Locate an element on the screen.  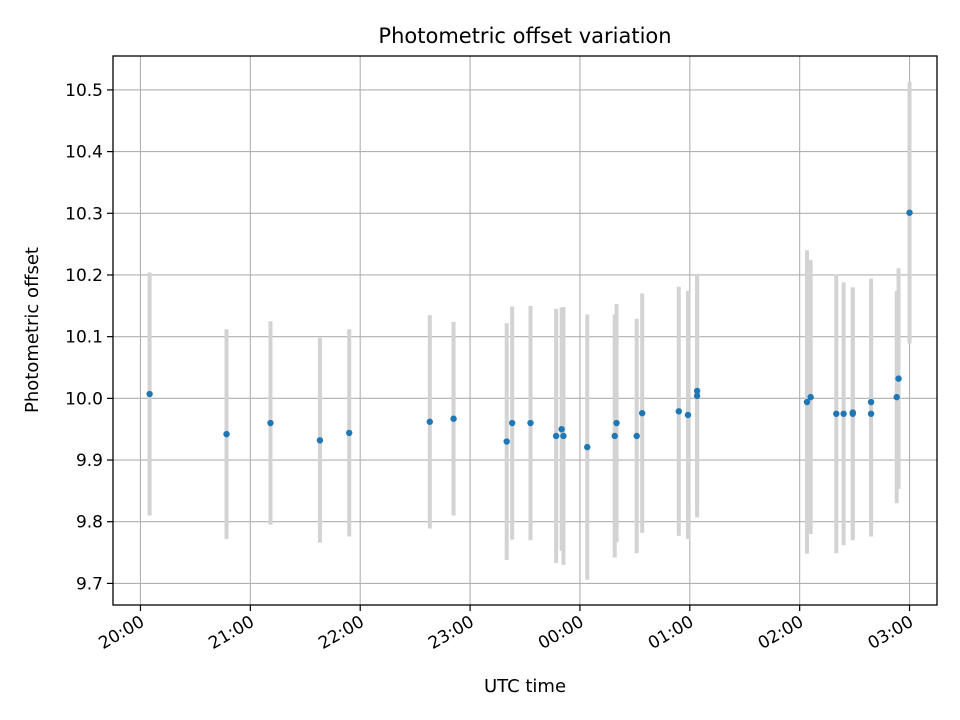
y-tick-label: 9.9 is located at coordinates (89, 461).